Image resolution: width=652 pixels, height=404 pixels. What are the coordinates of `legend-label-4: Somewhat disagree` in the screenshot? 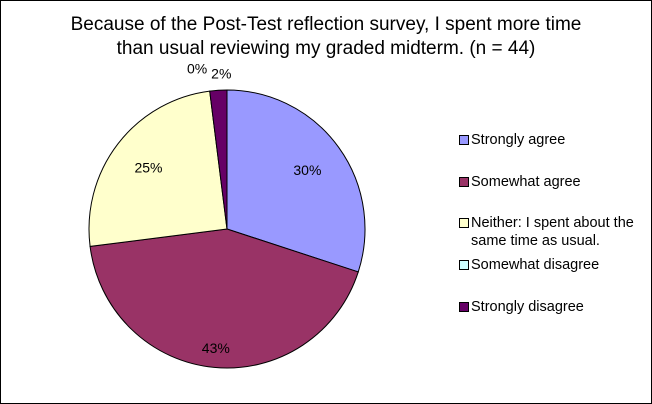 It's located at (535, 265).